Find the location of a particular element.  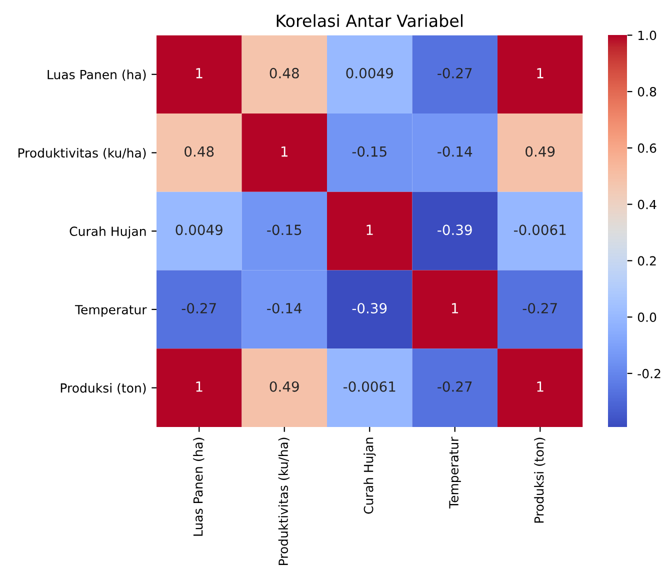

y-tick-label: Temperatur is located at coordinates (110, 311).